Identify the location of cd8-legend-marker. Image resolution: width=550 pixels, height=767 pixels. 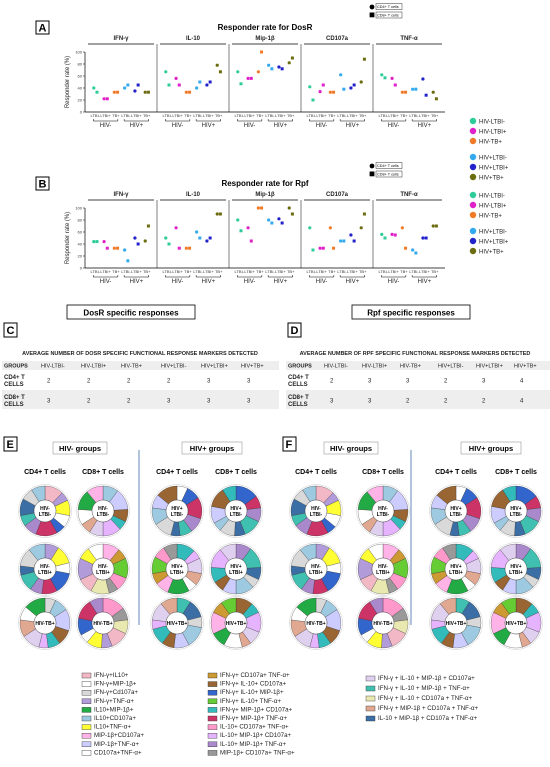
(372, 15).